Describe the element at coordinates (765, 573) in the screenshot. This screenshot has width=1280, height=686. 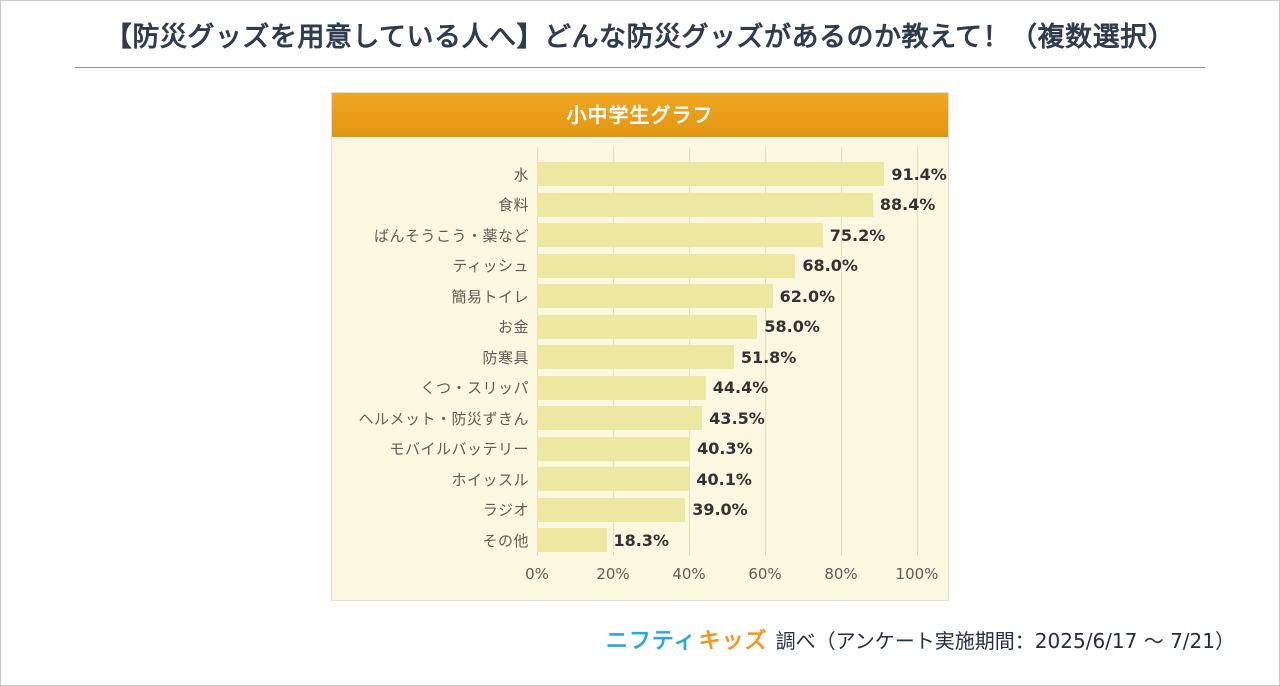
I see `x-tick-label: 60%` at that location.